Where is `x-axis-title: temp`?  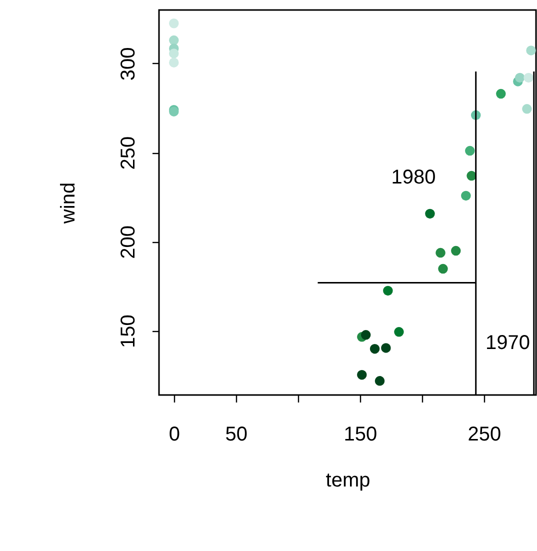 x-axis-title: temp is located at coordinates (348, 481).